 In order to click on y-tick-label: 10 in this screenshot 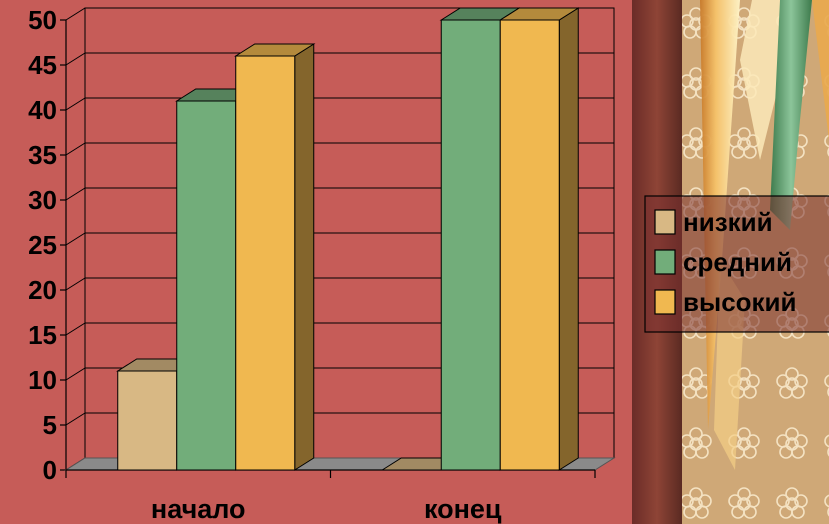, I will do `click(42, 380)`.